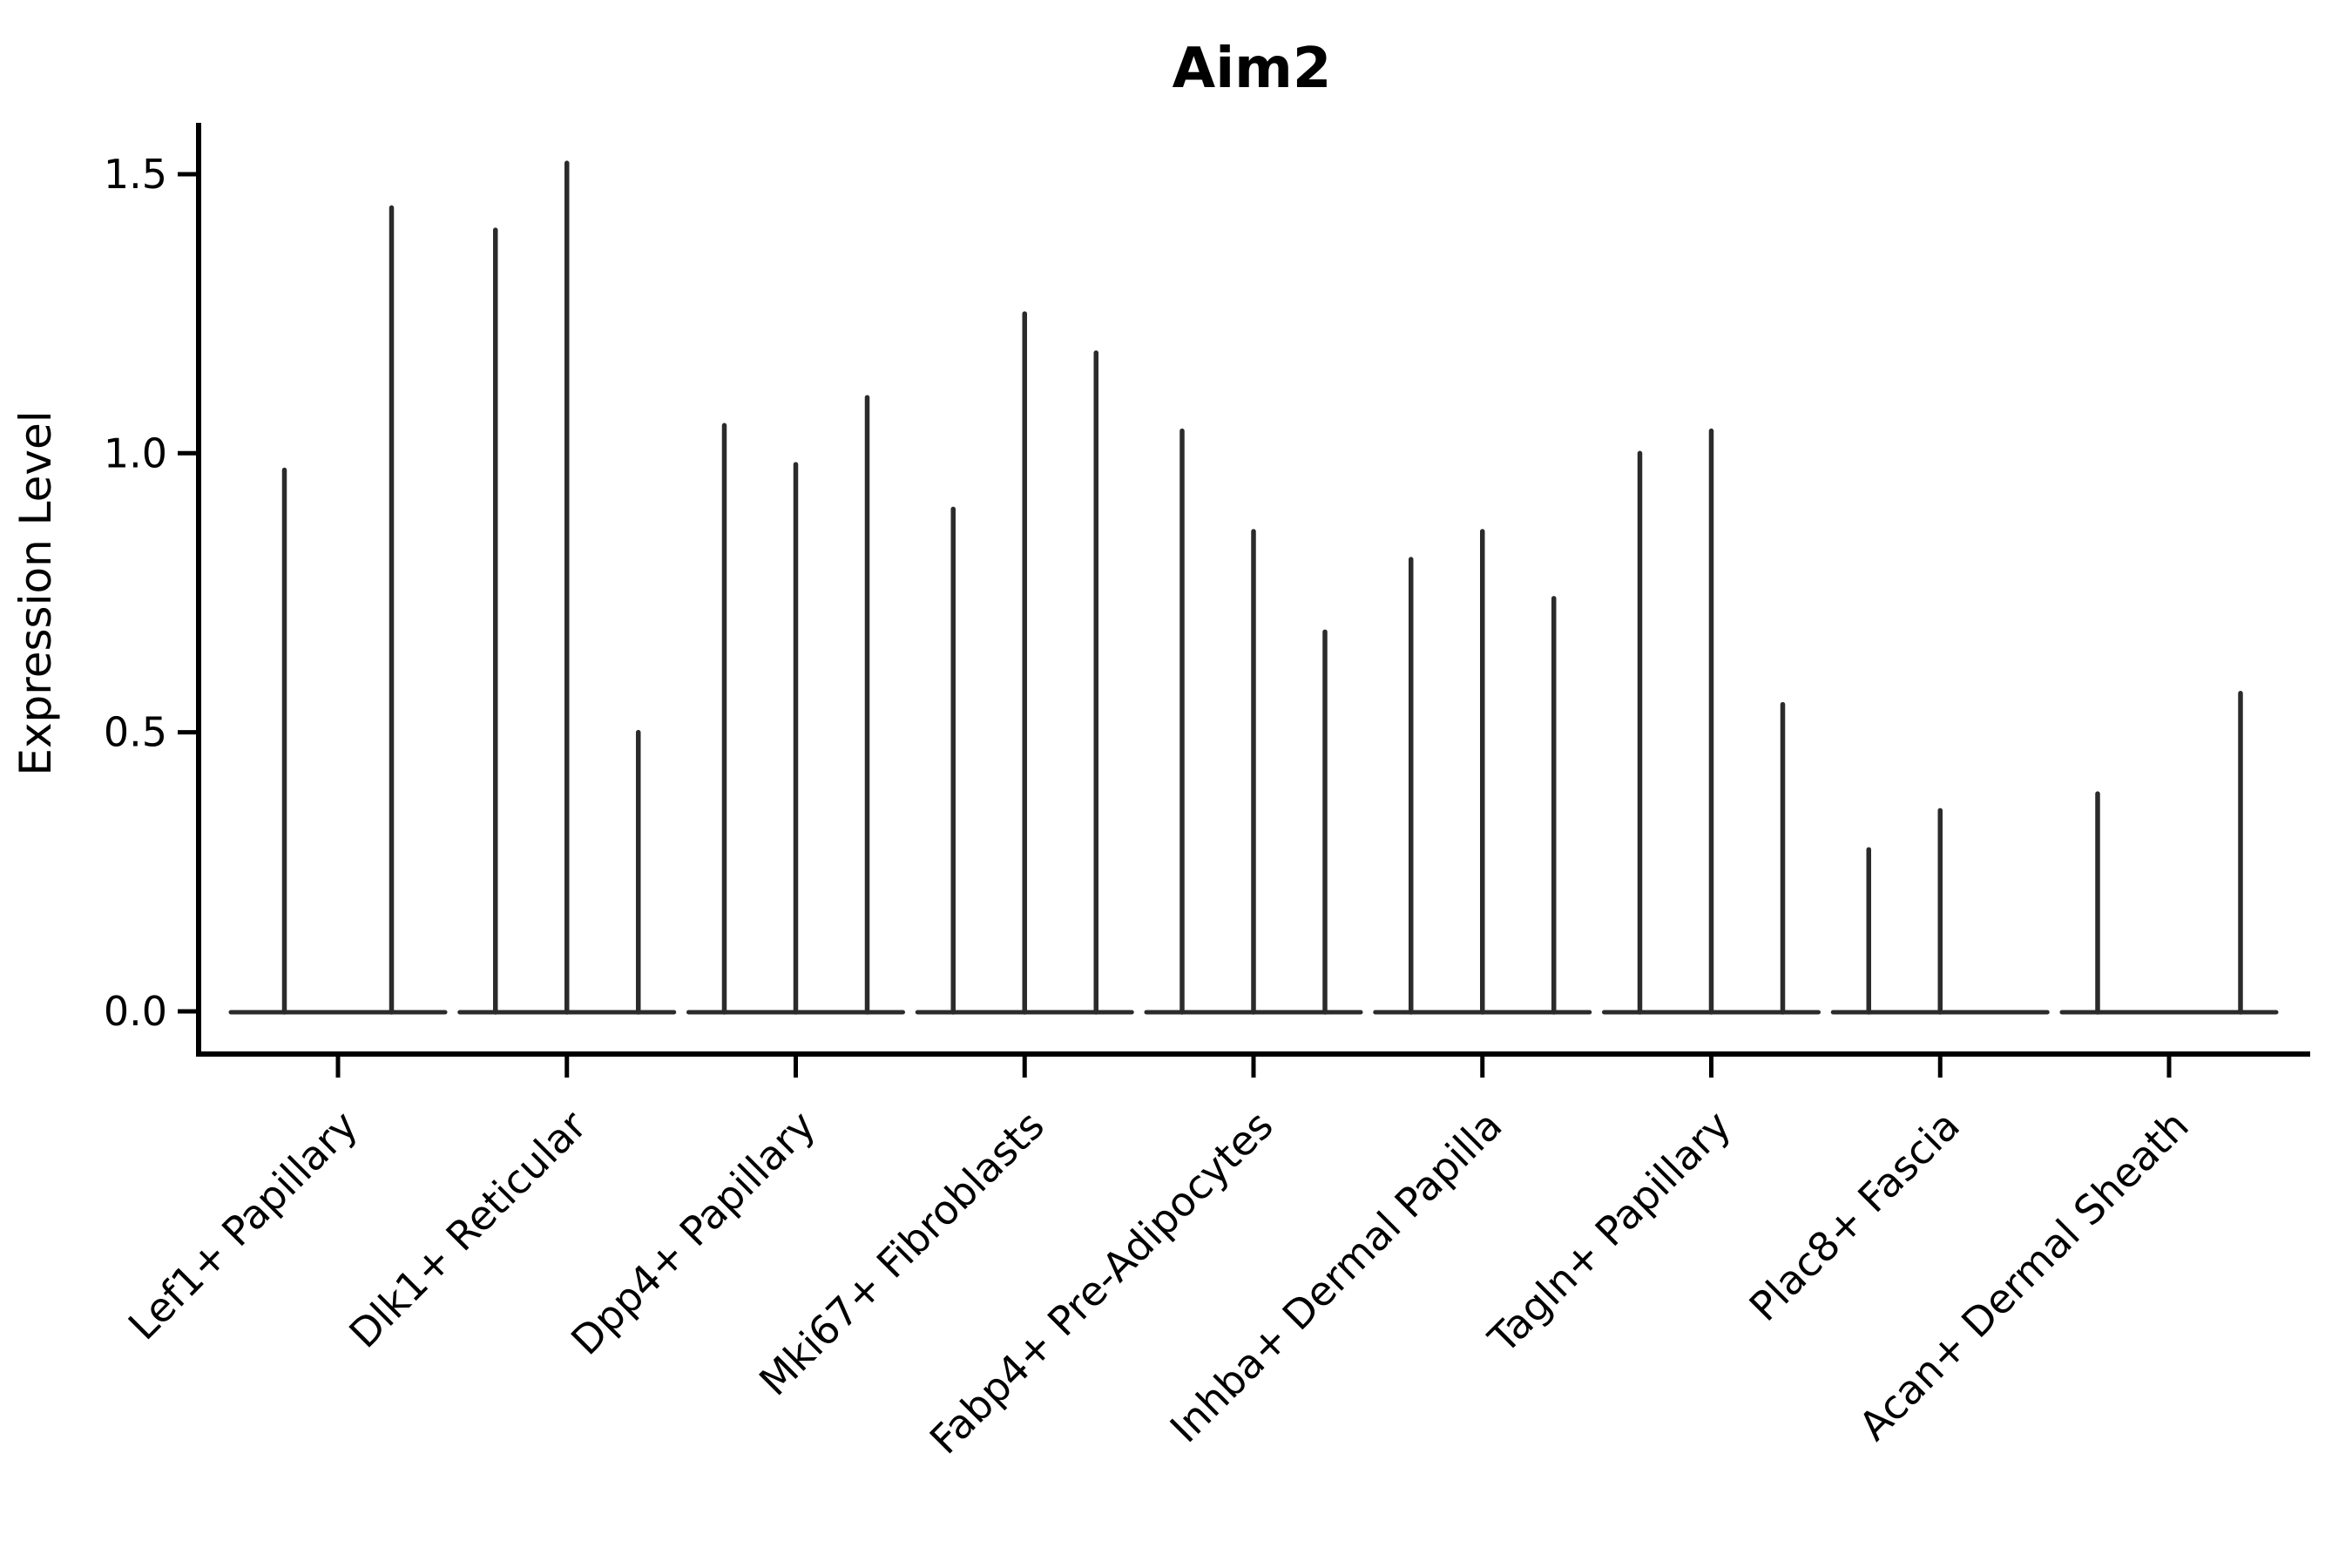 This screenshot has height=1568, width=2352. I want to click on chart-title: Aim2, so click(1252, 69).